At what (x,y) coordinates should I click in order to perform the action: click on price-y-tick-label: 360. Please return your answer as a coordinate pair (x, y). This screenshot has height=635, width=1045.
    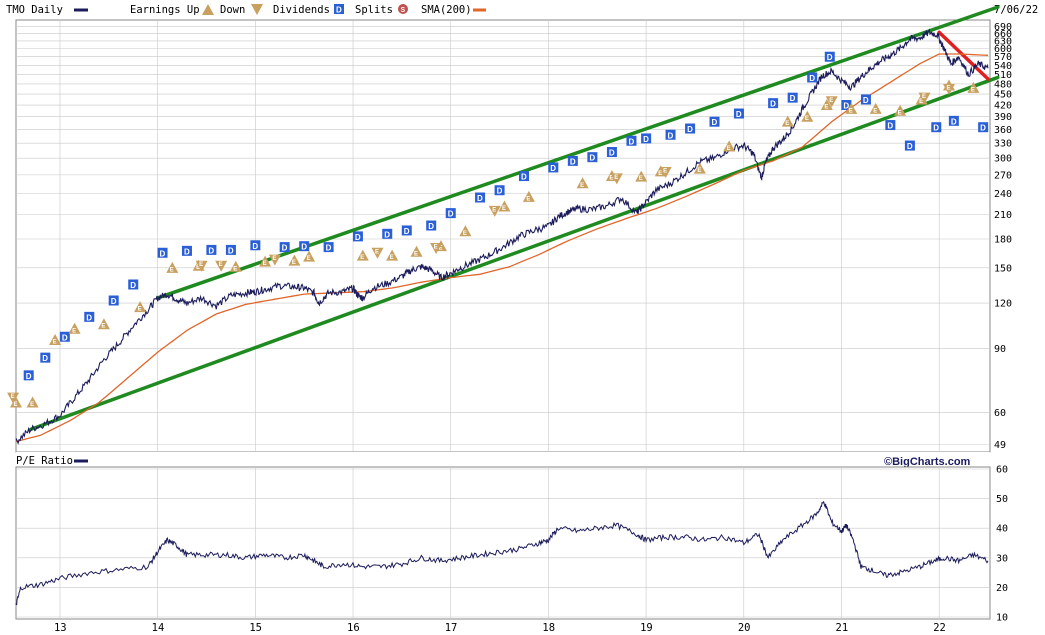
    Looking at the image, I should click on (1003, 130).